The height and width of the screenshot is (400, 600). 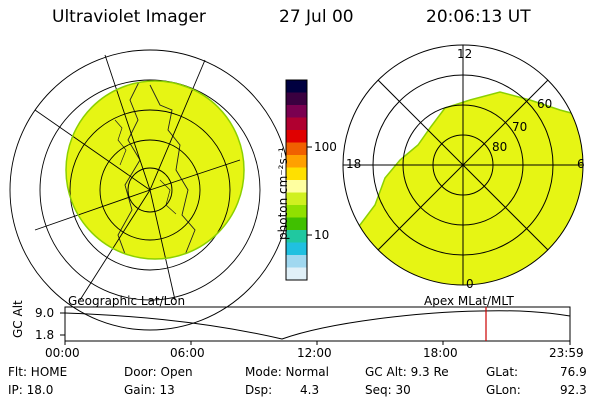 I want to click on geographic-caption: Geographic Lat/Lon, so click(x=127, y=301).